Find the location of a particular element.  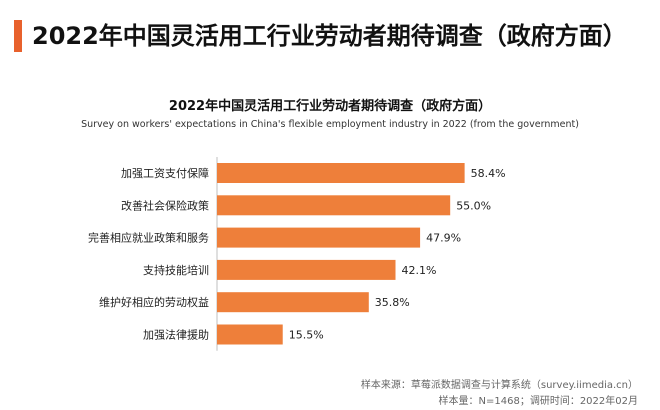

title-accent-bar is located at coordinates (18, 36).